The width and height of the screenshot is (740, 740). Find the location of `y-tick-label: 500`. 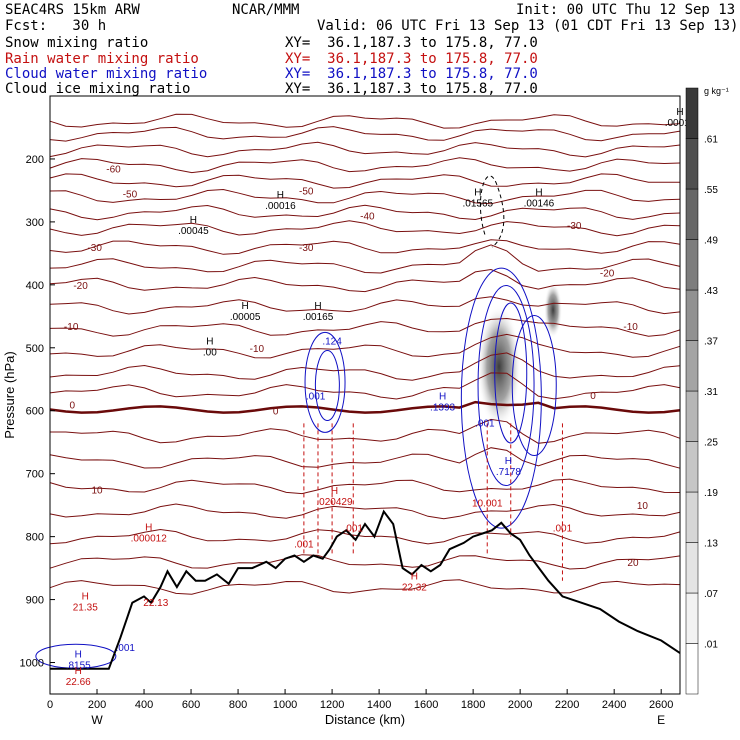

y-tick-label: 500 is located at coordinates (35, 349).